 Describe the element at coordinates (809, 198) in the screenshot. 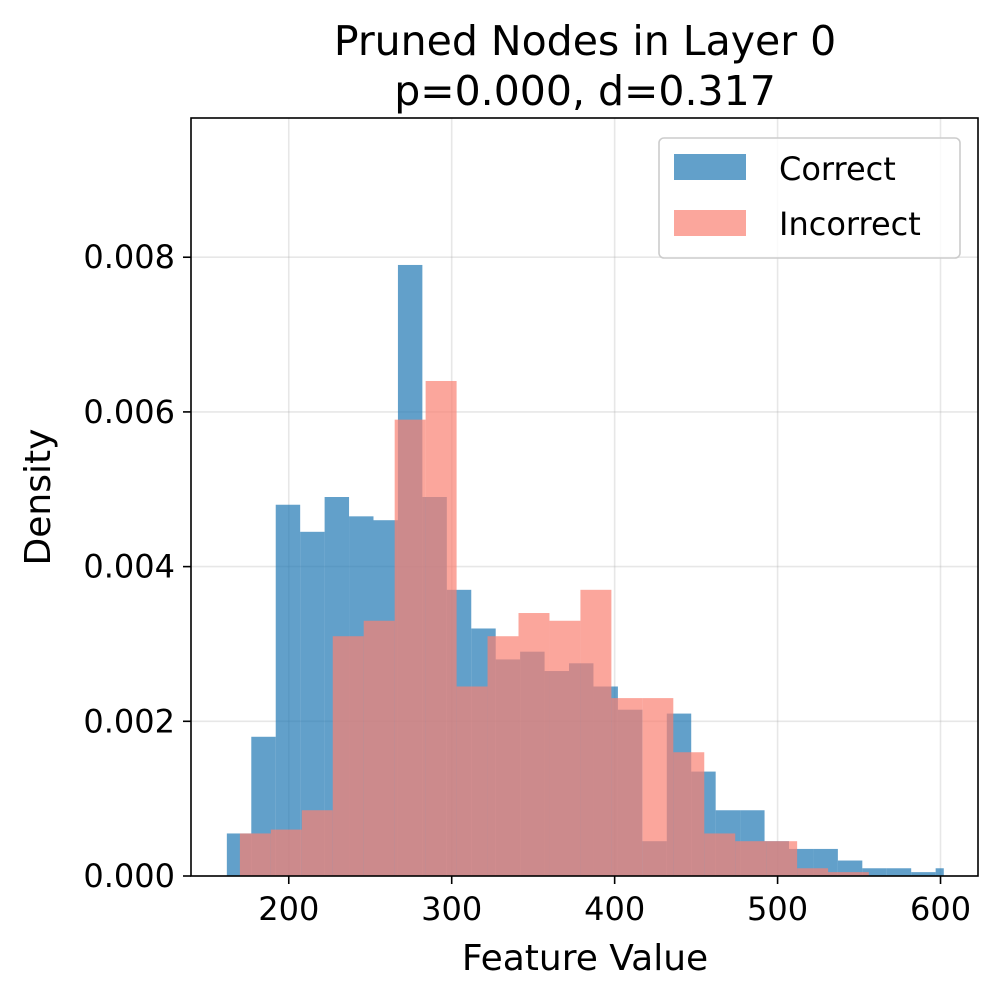

I see `legend: Correct Incorrect` at that location.